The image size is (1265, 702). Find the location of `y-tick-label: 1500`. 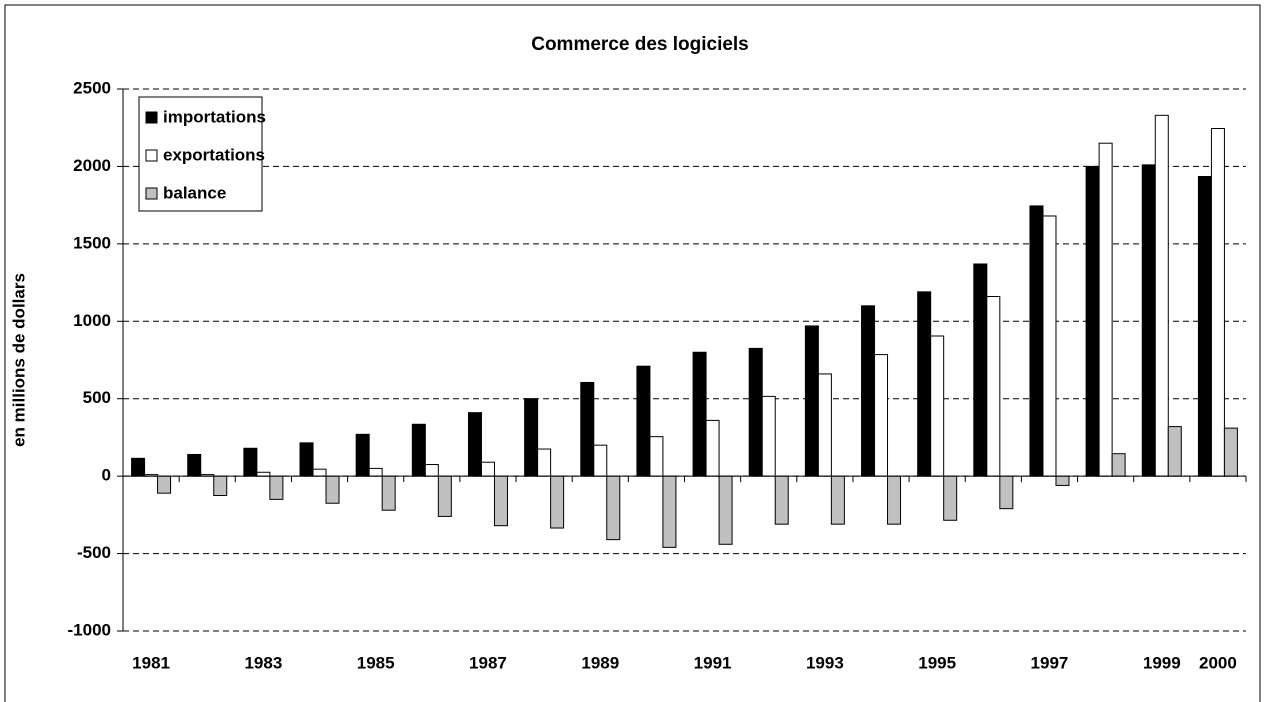

y-tick-label: 1500 is located at coordinates (92, 242).